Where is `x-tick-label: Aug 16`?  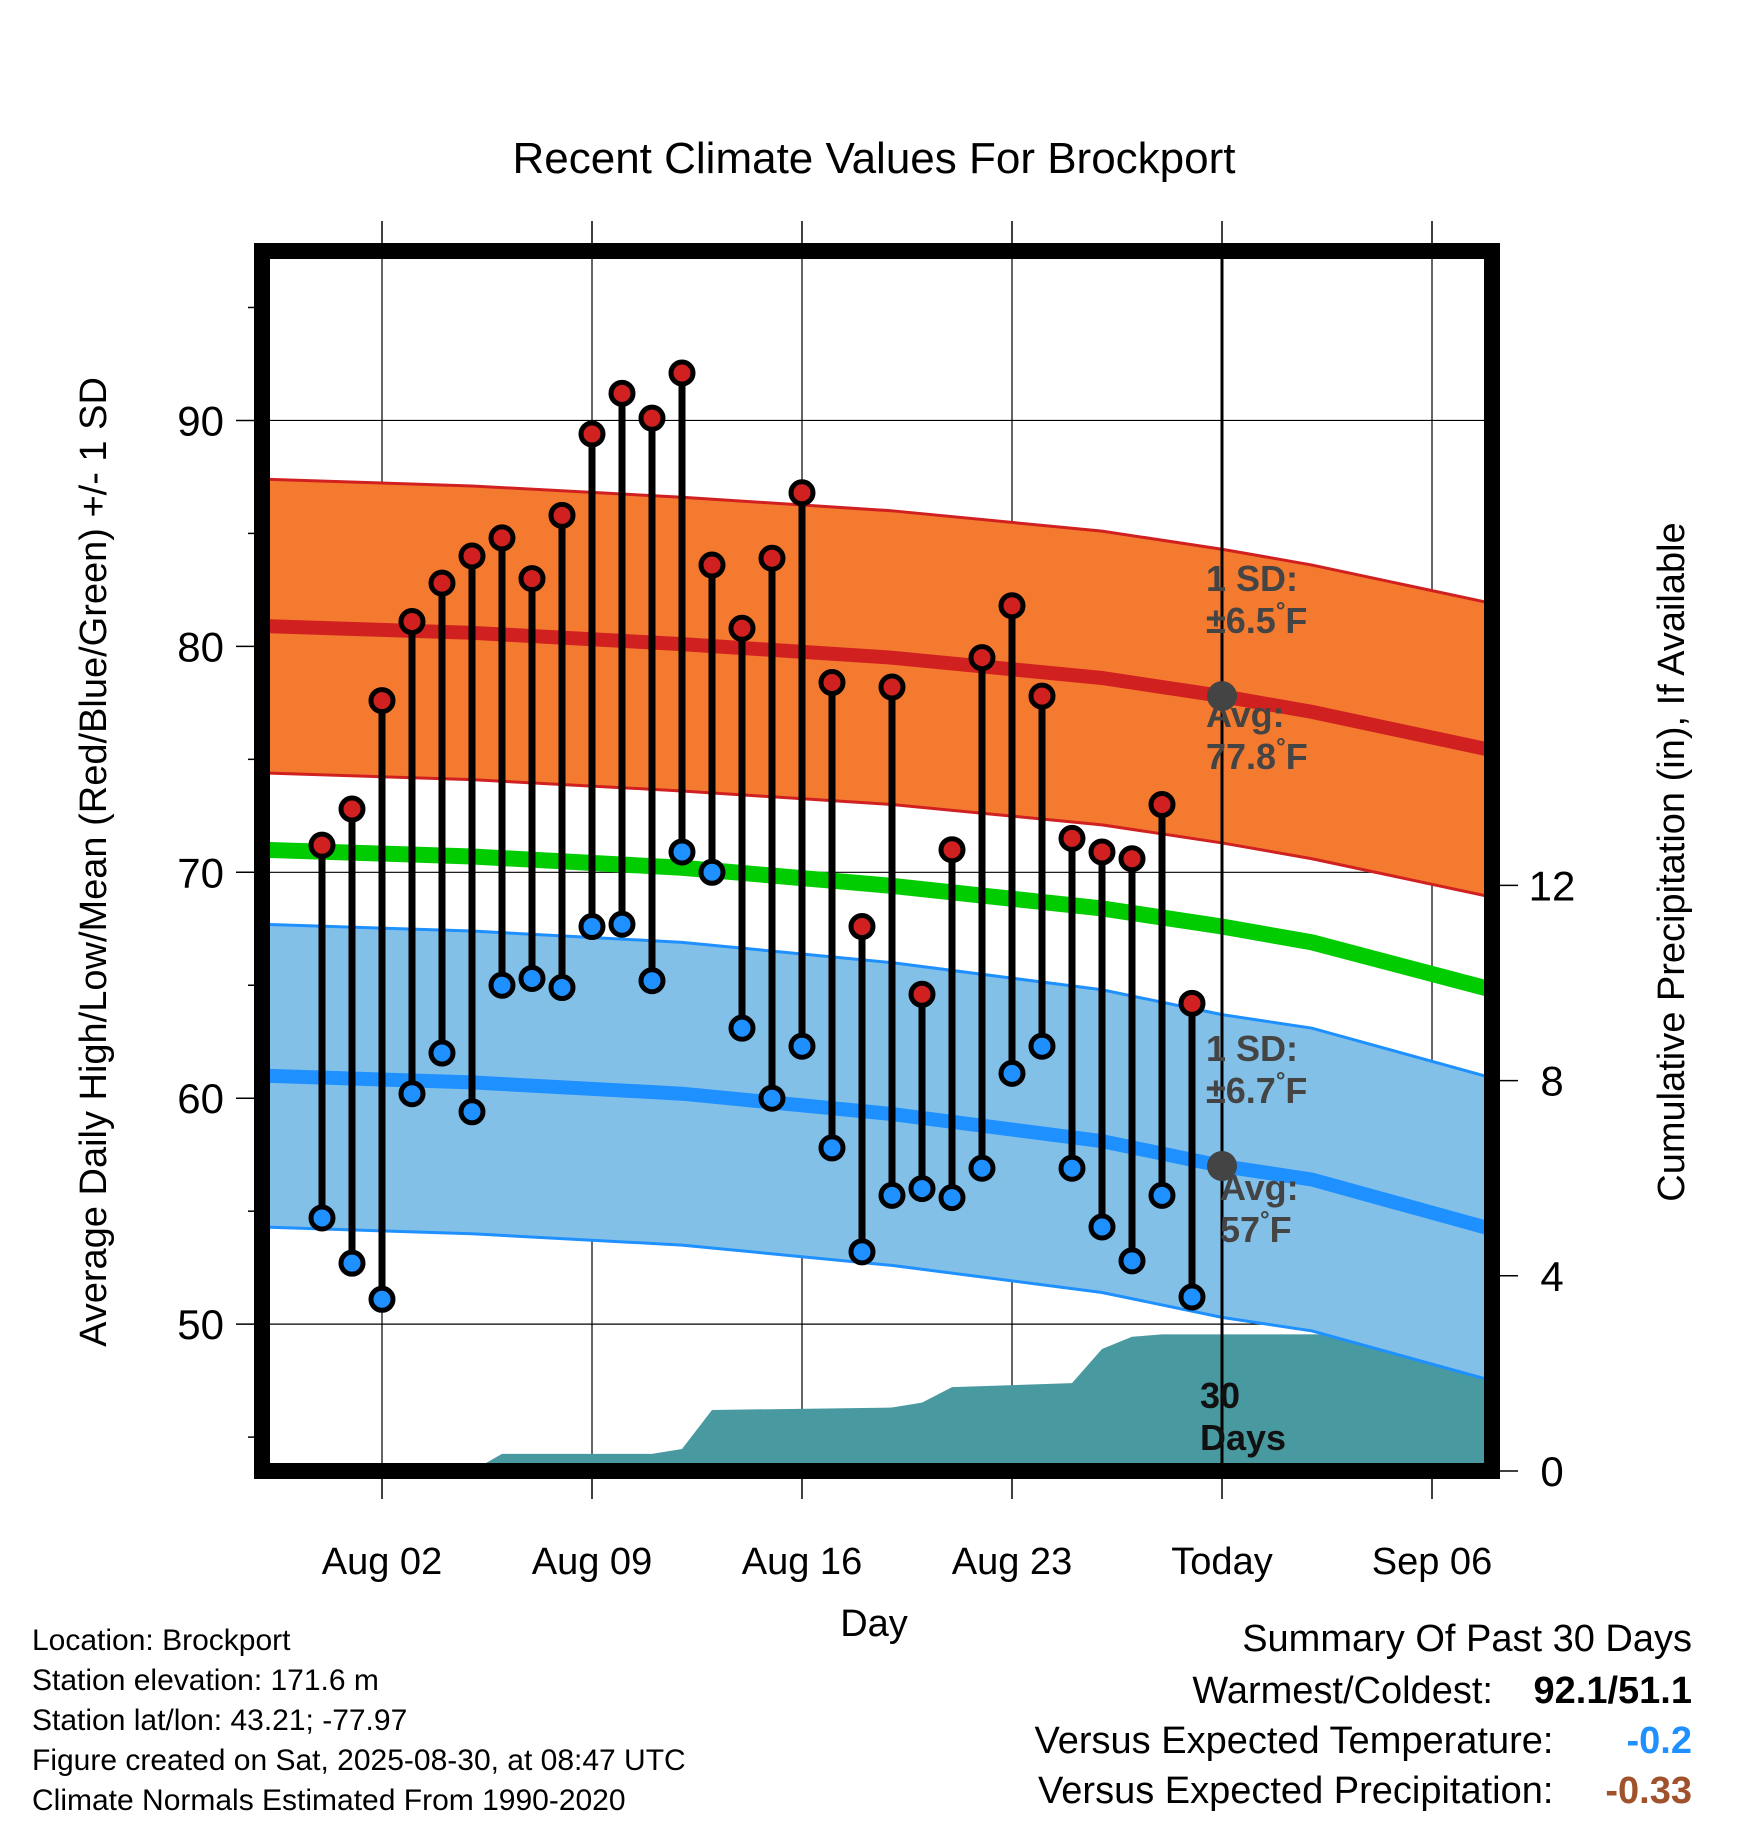
x-tick-label: Aug 16 is located at coordinates (802, 1562).